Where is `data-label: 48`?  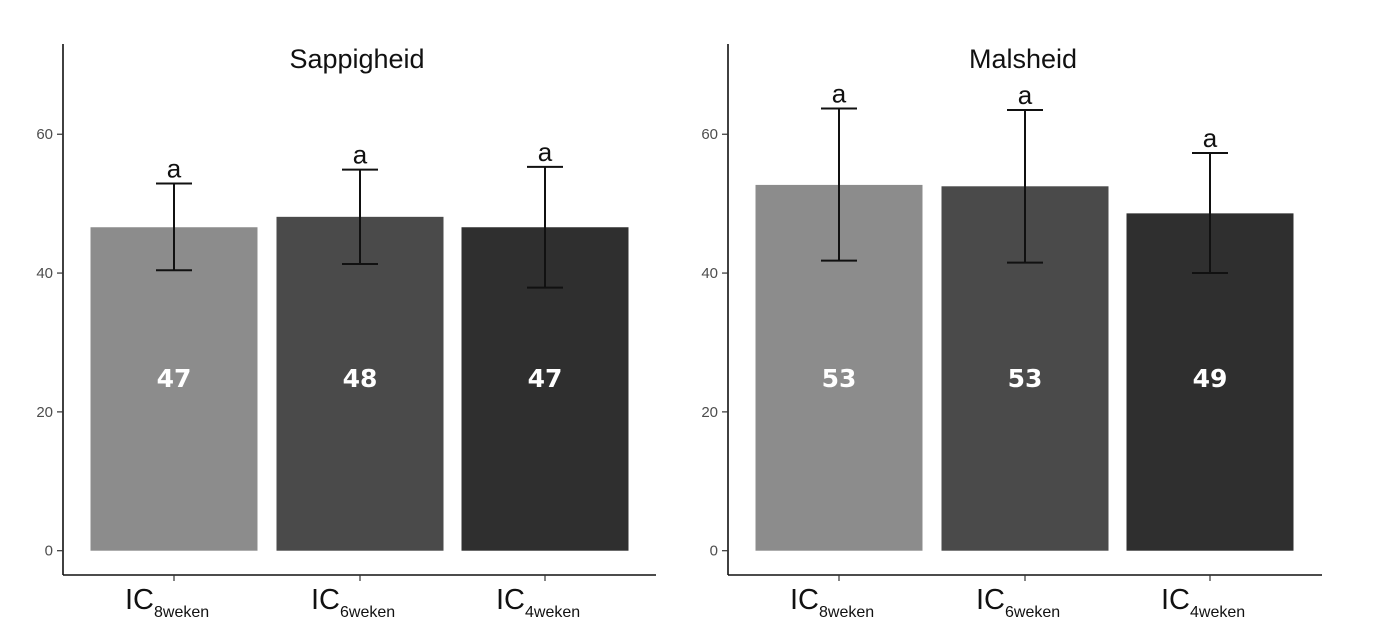 data-label: 48 is located at coordinates (360, 378).